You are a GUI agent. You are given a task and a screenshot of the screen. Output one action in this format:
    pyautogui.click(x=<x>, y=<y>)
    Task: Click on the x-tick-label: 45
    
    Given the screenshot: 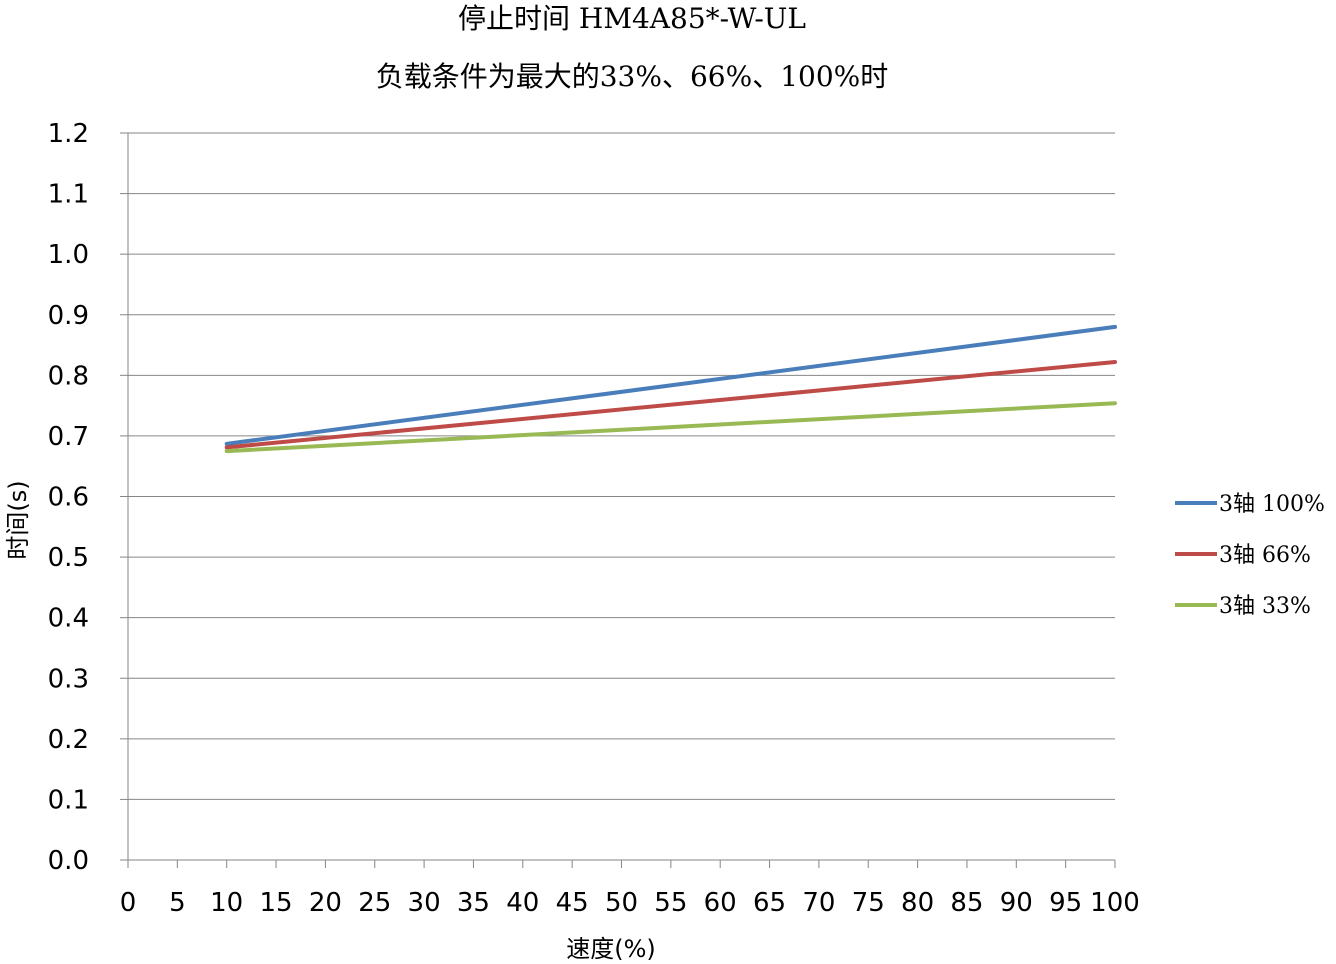 What is the action you would take?
    pyautogui.click(x=572, y=903)
    